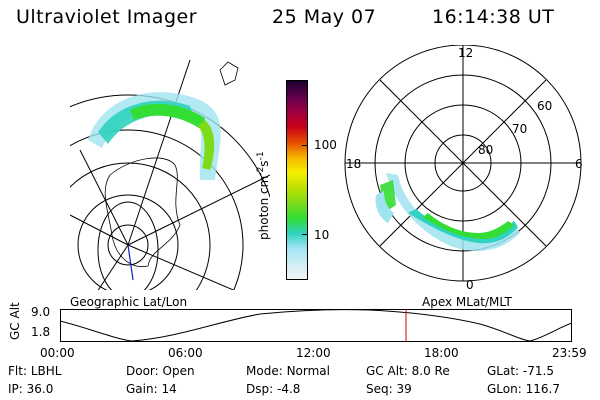 The width and height of the screenshot is (600, 400). What do you see at coordinates (229, 73) in the screenshot?
I see `coastline-islands` at bounding box center [229, 73].